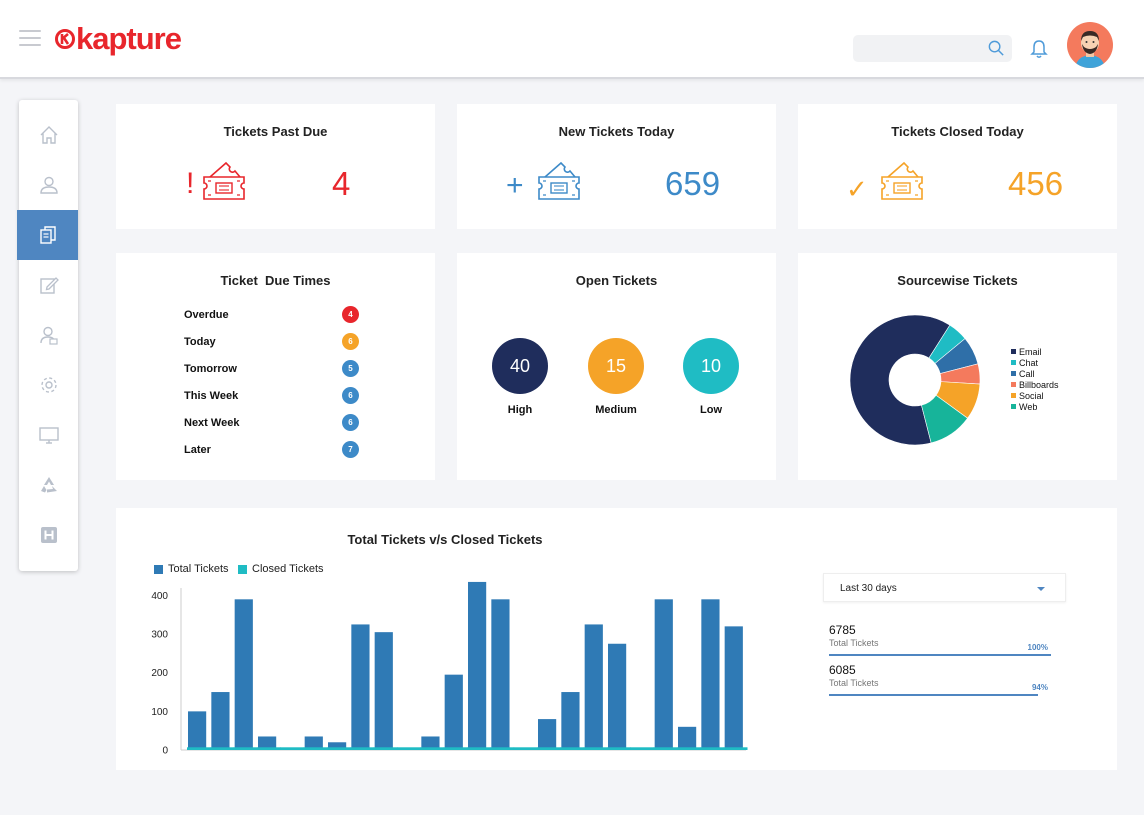 Image resolution: width=1144 pixels, height=815 pixels. Describe the element at coordinates (1028, 407) in the screenshot. I see `legend-label: Web` at that location.